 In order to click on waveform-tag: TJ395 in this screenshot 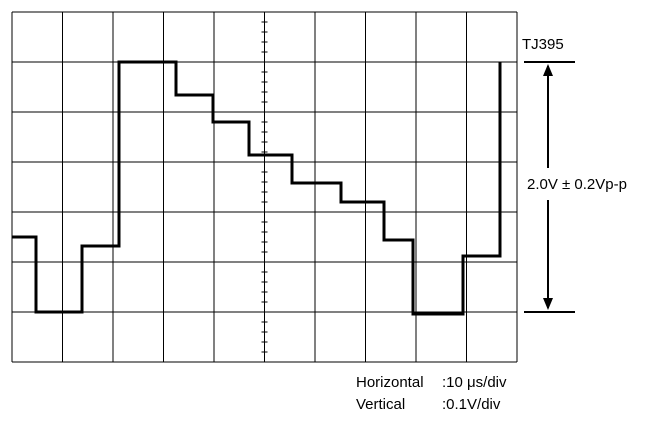, I will do `click(543, 44)`.